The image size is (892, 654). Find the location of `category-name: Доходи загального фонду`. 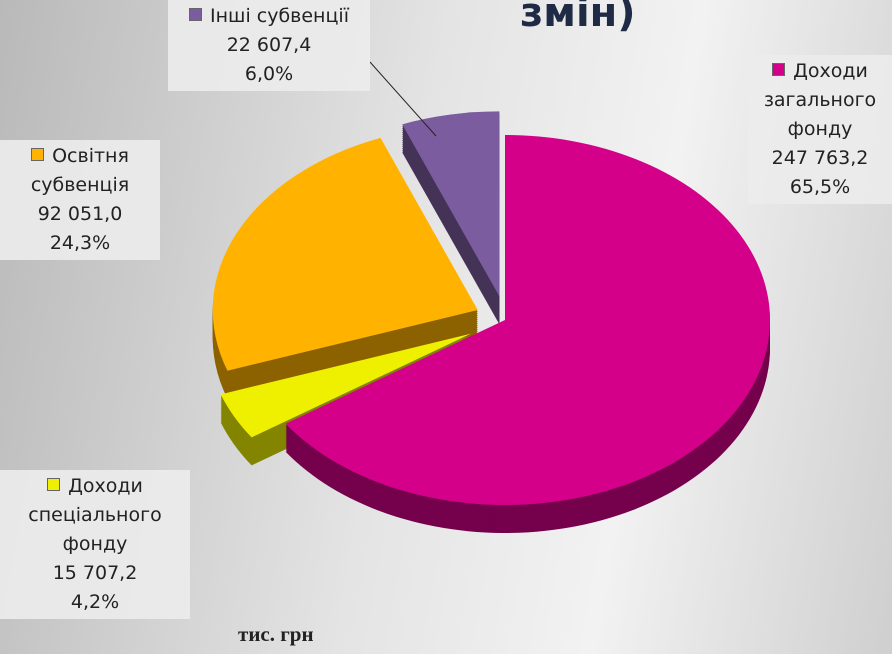

category-name: Доходи загального фонду is located at coordinates (820, 100).